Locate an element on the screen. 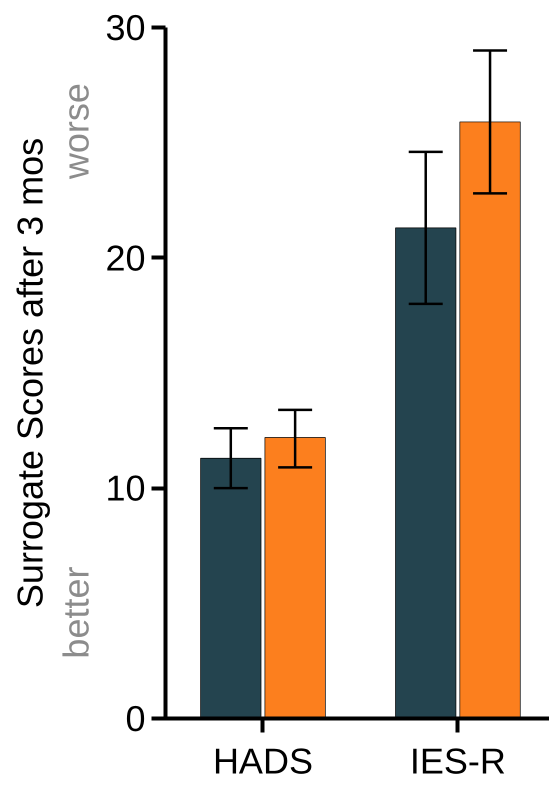 The height and width of the screenshot is (800, 549). text: better is located at coordinates (76, 612).